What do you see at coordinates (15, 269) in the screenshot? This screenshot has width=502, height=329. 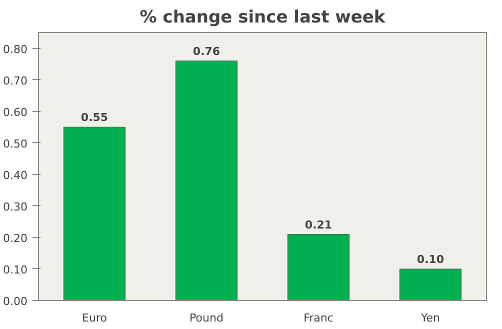 I see `y-tick-label: 0.10` at bounding box center [15, 269].